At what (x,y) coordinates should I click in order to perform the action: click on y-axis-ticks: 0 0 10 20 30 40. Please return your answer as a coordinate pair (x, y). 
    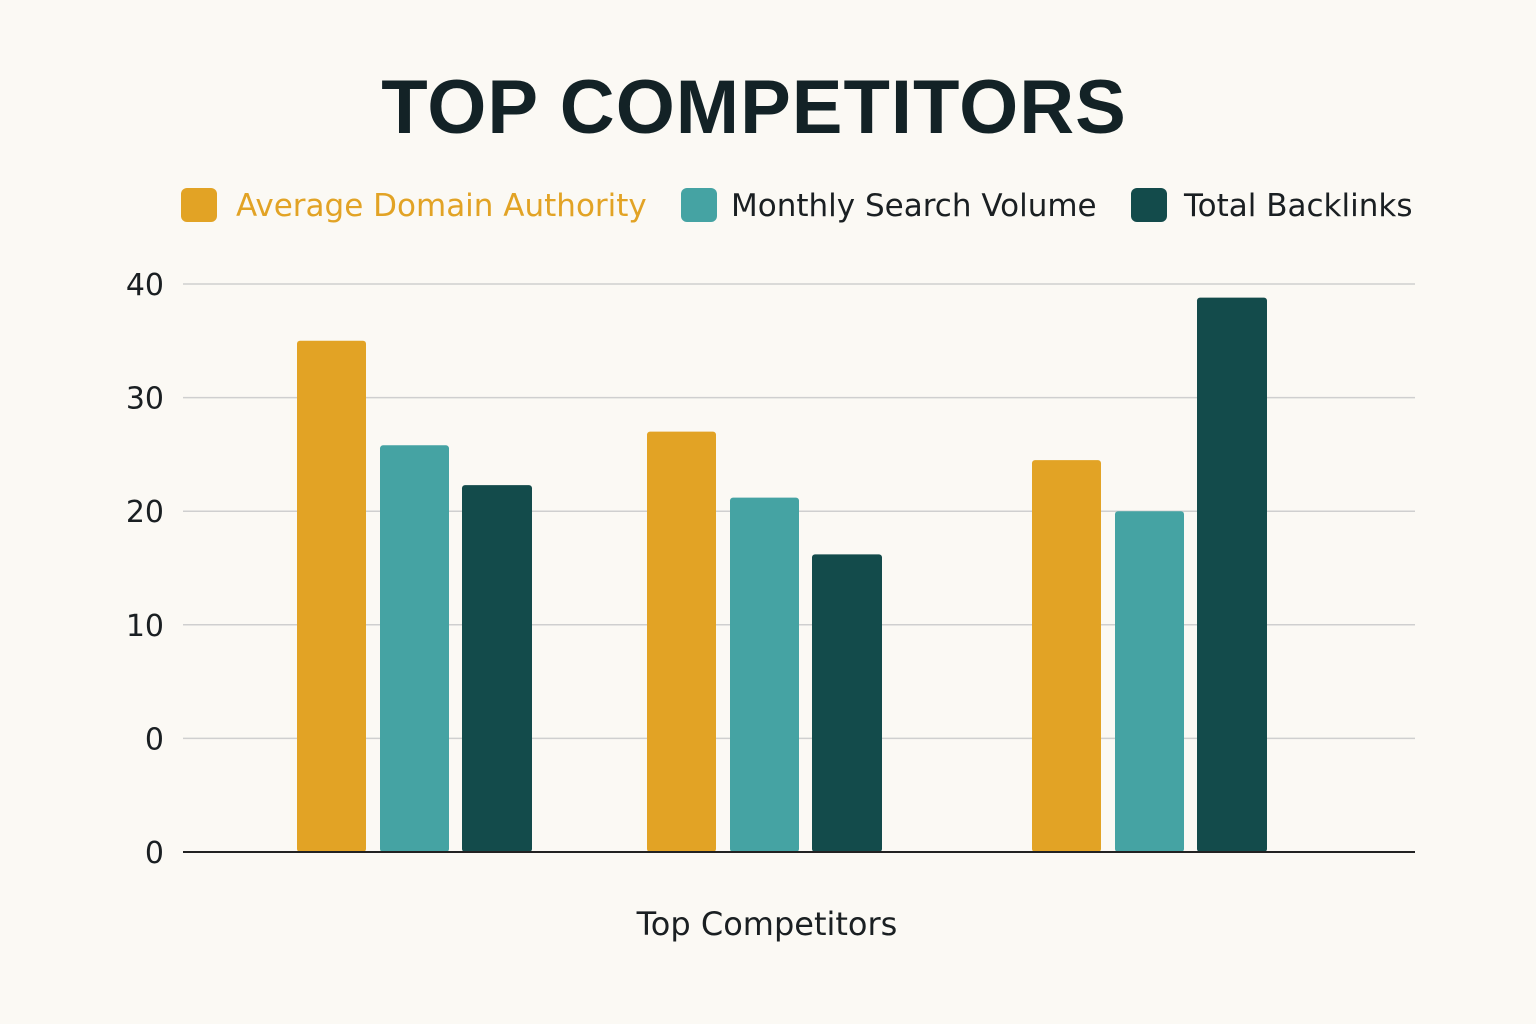
    Looking at the image, I should click on (145, 569).